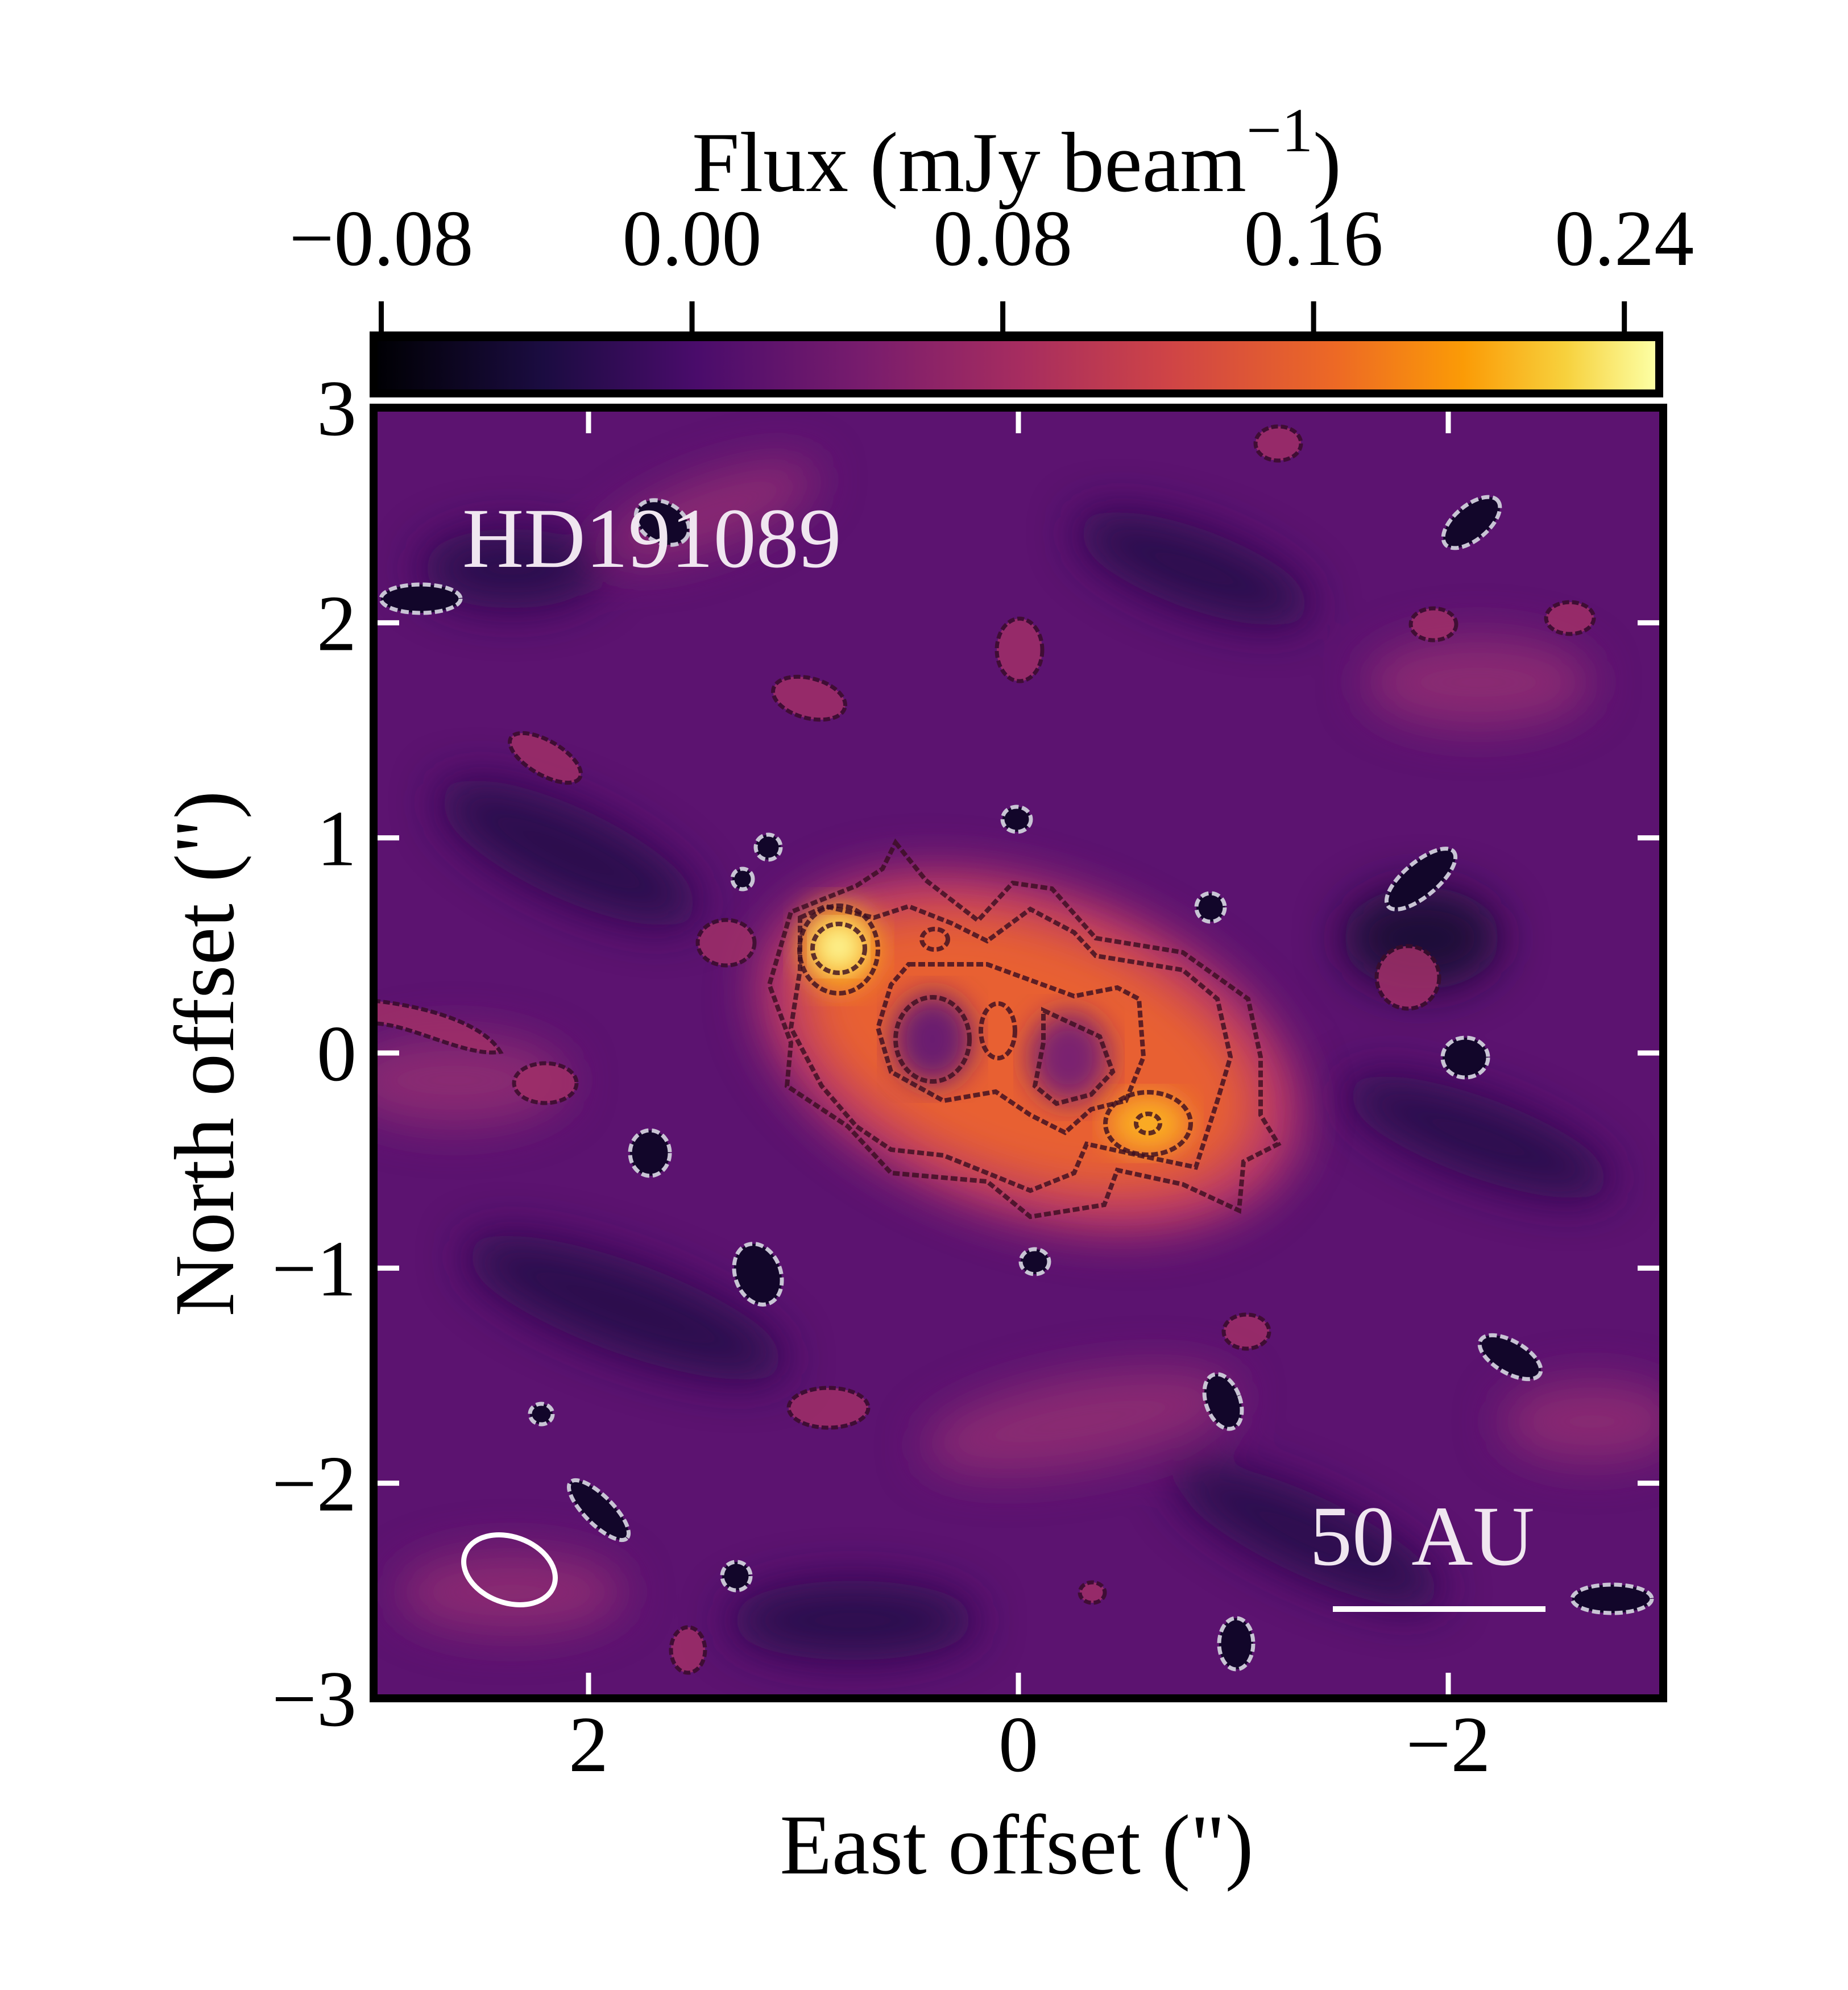  Describe the element at coordinates (588, 1745) in the screenshot. I see `x-tick-label: 2` at that location.